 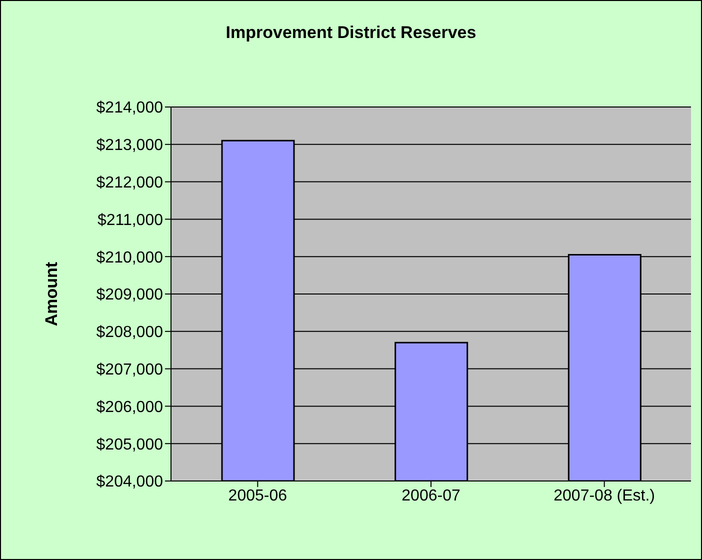 I want to click on y-tick-label: $214,000, so click(x=130, y=108).